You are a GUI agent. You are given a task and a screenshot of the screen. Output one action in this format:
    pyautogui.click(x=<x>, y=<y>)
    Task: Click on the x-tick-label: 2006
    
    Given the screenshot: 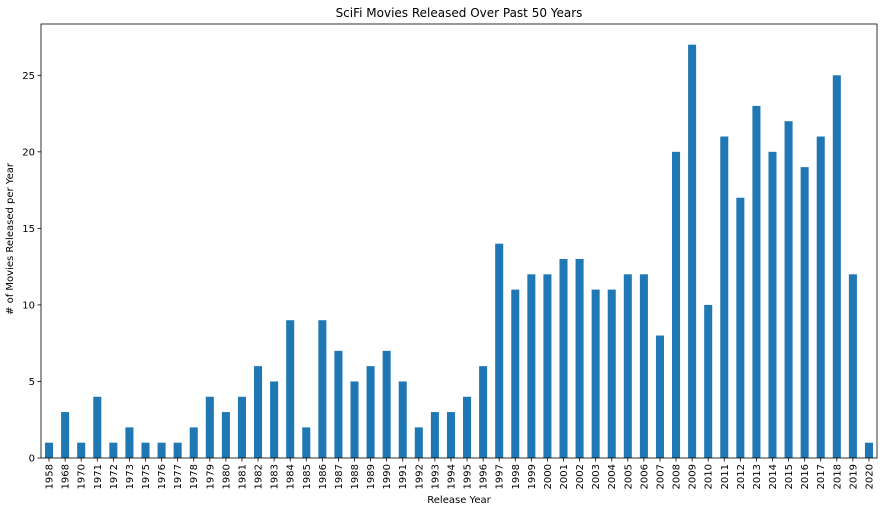 What is the action you would take?
    pyautogui.click(x=644, y=476)
    